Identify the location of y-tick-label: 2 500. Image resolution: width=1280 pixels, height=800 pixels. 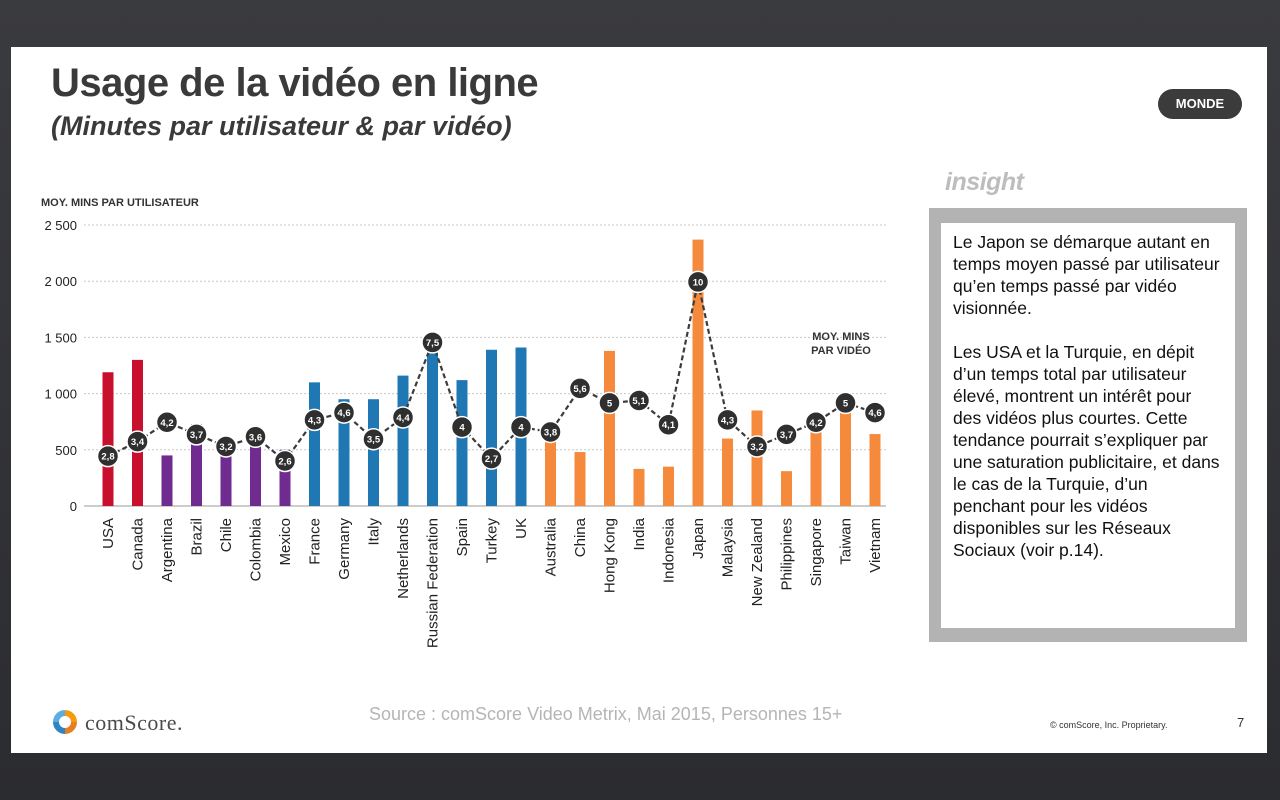
(60, 225).